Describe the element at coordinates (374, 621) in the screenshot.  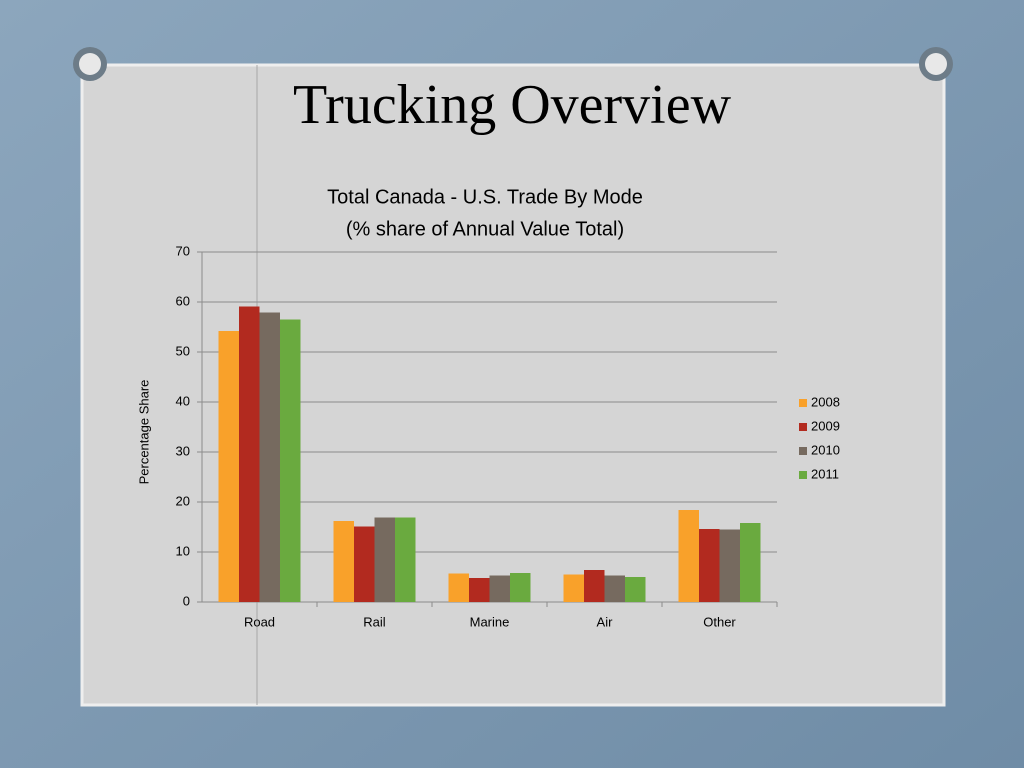
I see `x-tick-label: Rail` at that location.